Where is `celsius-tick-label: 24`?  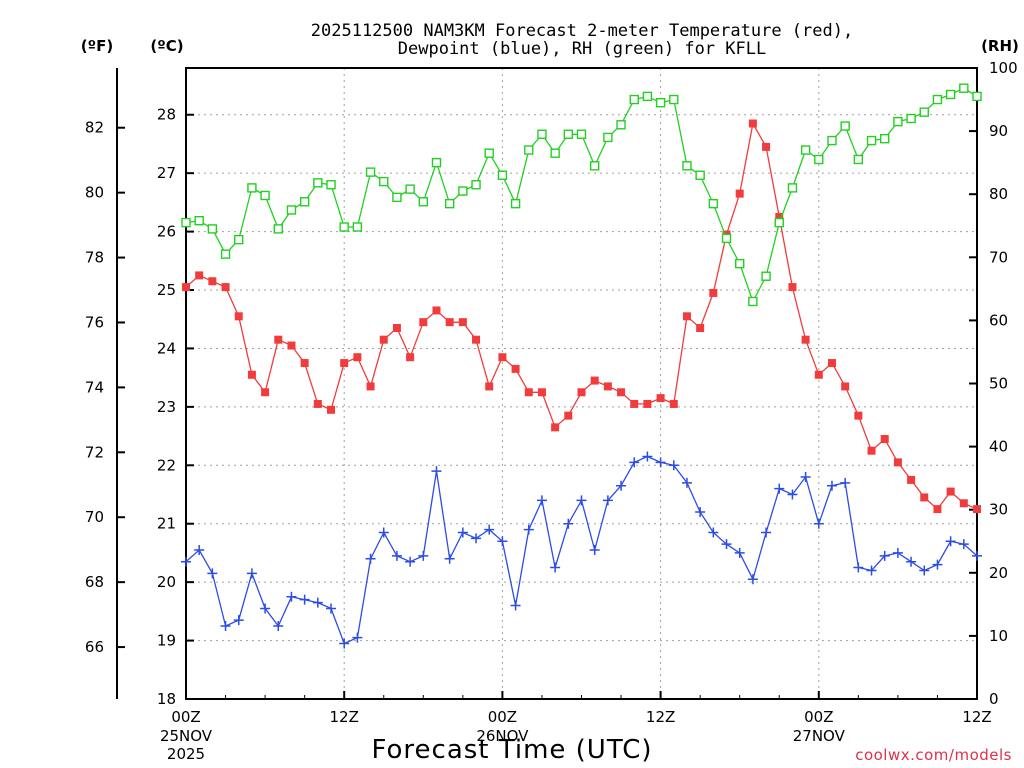
celsius-tick-label: 24 is located at coordinates (166, 348).